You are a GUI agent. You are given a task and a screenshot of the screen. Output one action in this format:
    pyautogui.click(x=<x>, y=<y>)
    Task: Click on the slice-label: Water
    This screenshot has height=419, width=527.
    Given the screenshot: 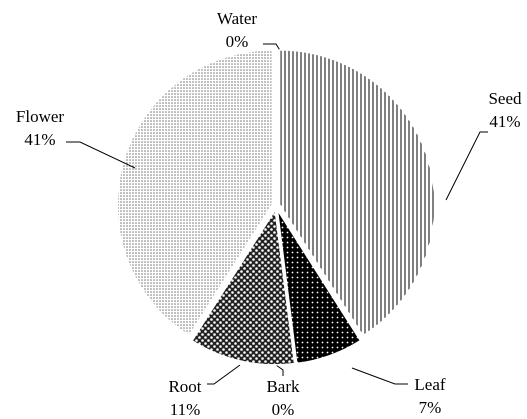 What is the action you would take?
    pyautogui.click(x=237, y=18)
    